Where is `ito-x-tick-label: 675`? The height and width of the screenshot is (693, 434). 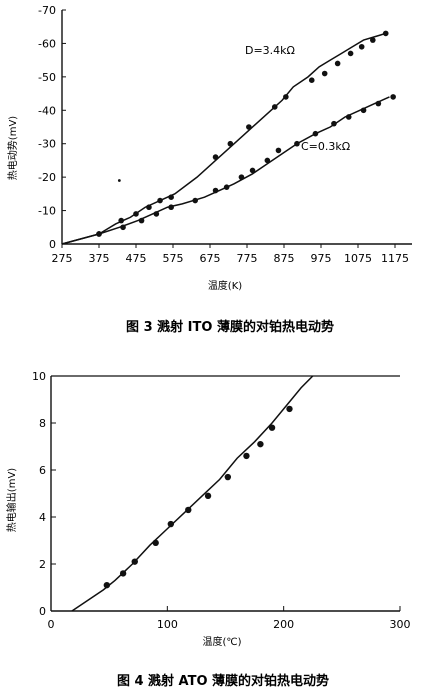
ito-x-tick-label: 675 is located at coordinates (210, 258).